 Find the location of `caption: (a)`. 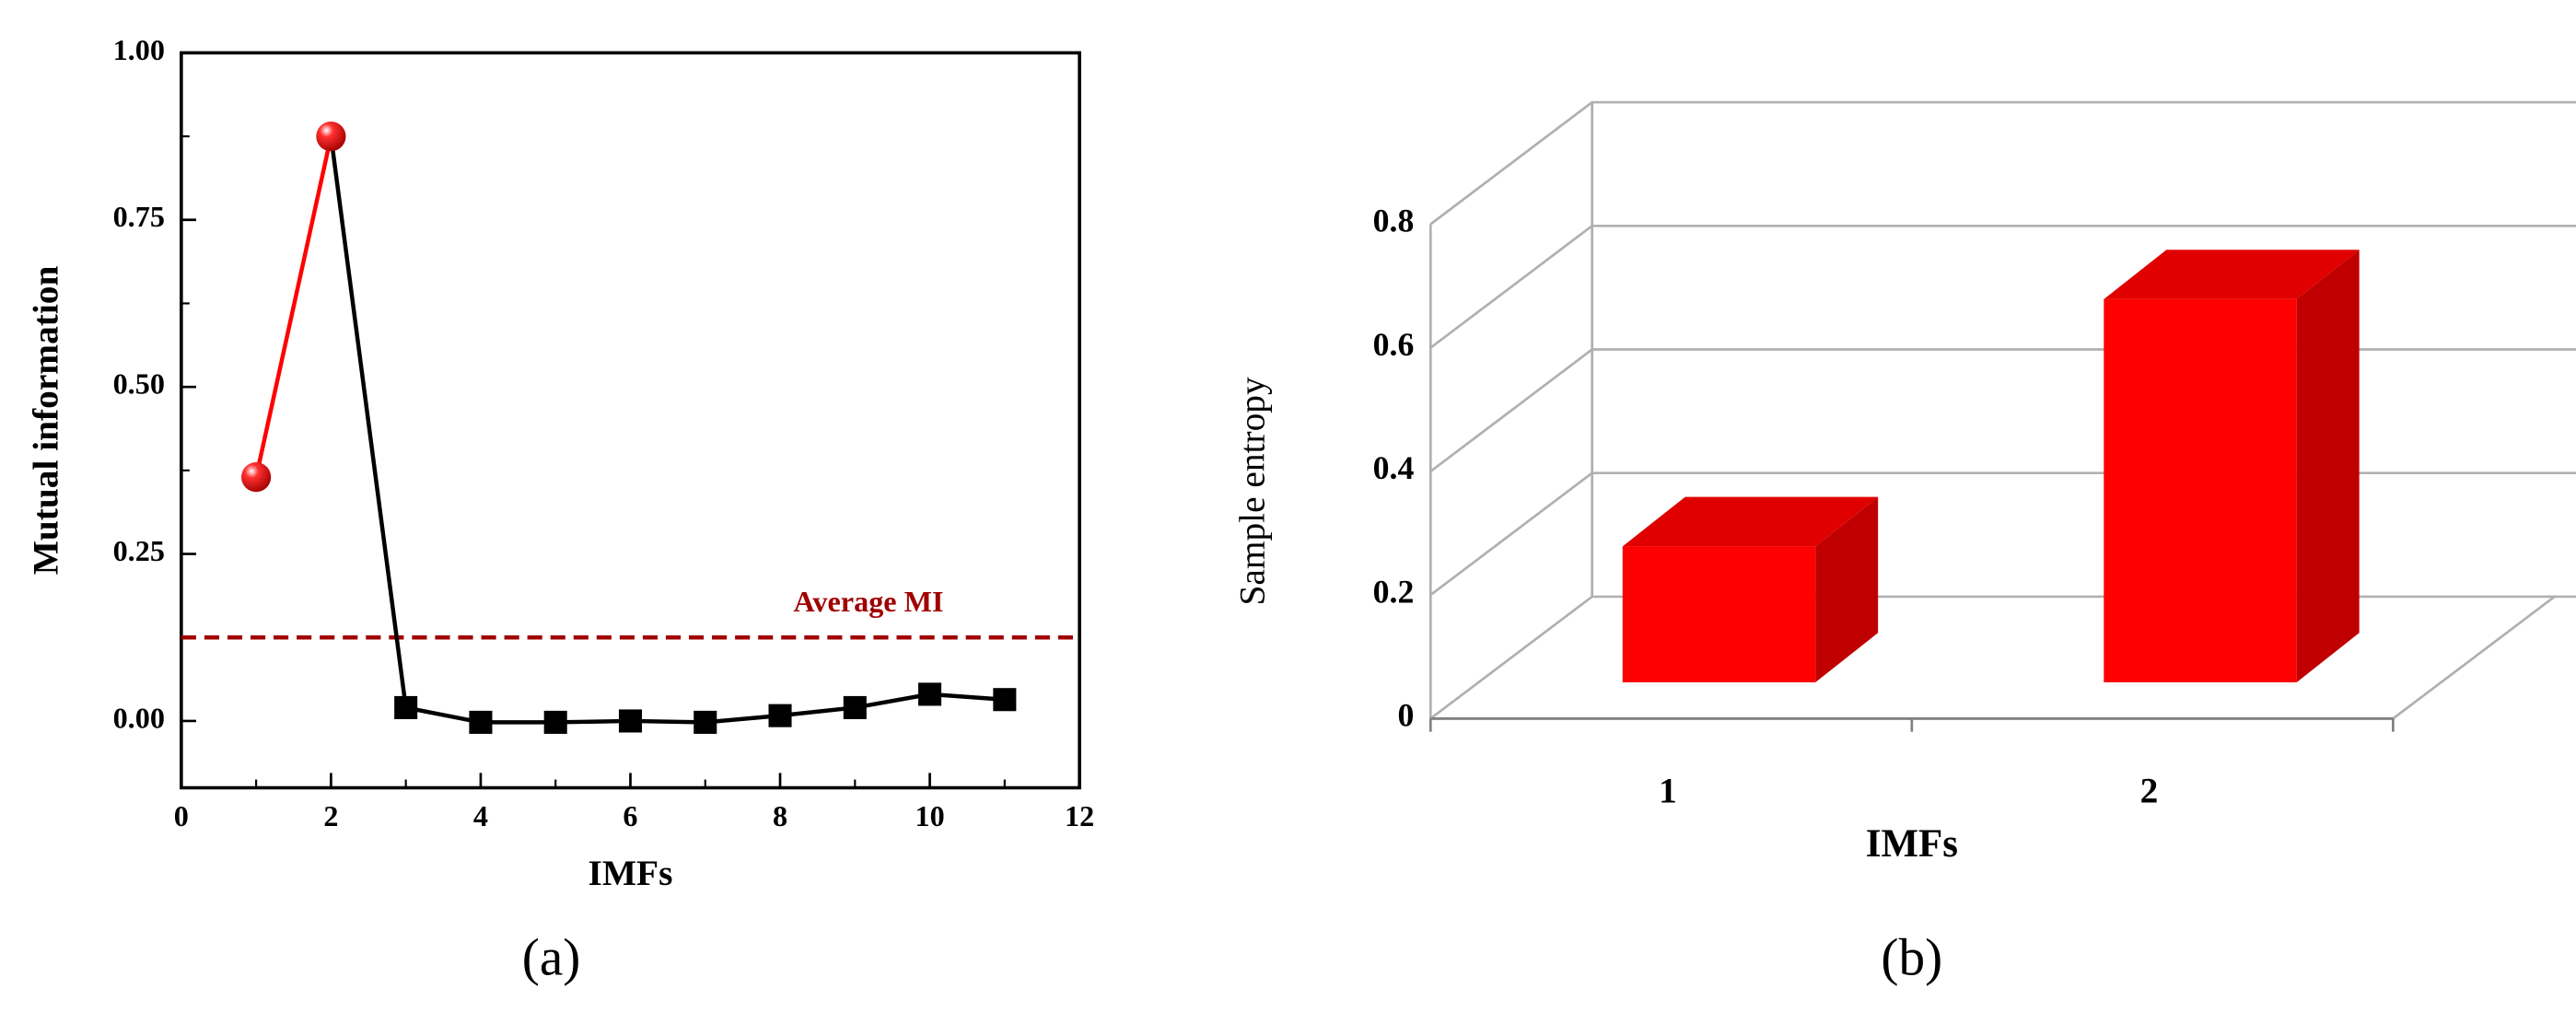

caption: (a) is located at coordinates (551, 957).